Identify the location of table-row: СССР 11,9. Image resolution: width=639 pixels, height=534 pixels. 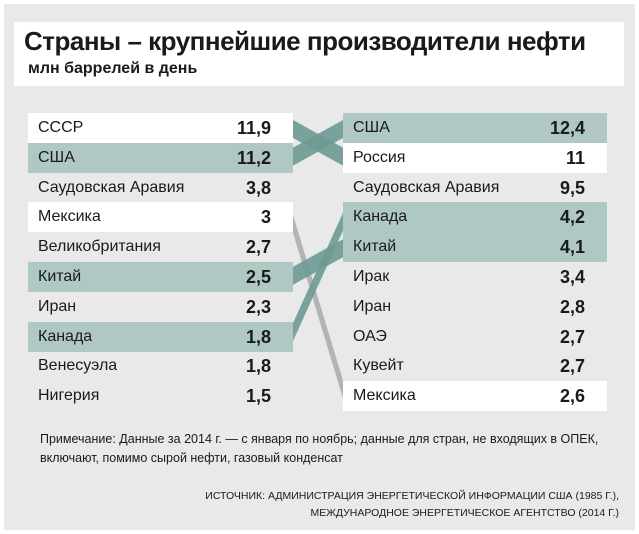
(160, 128).